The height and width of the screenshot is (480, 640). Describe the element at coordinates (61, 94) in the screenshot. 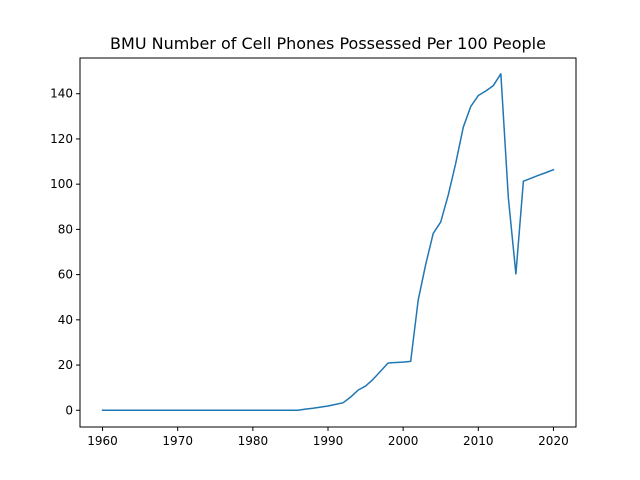

I see `y-tick-label: 140` at that location.